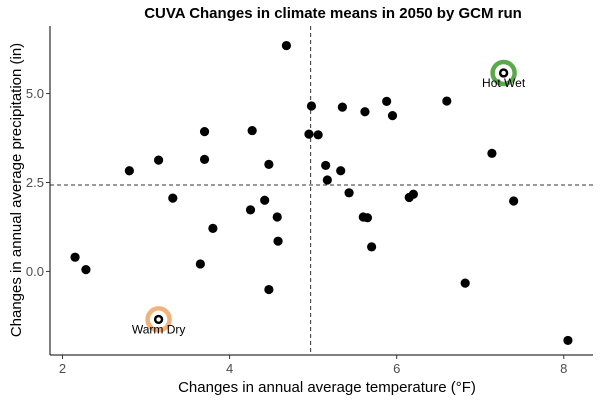 The width and height of the screenshot is (600, 400). Describe the element at coordinates (35, 93) in the screenshot. I see `y-tick-label: 5.0` at that location.